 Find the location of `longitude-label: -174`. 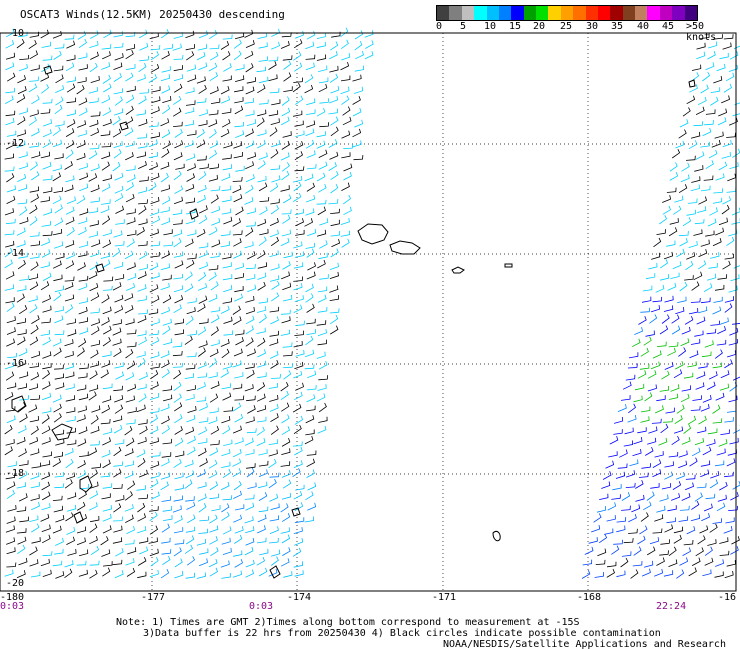

longitude-label: -174 is located at coordinates (299, 597).